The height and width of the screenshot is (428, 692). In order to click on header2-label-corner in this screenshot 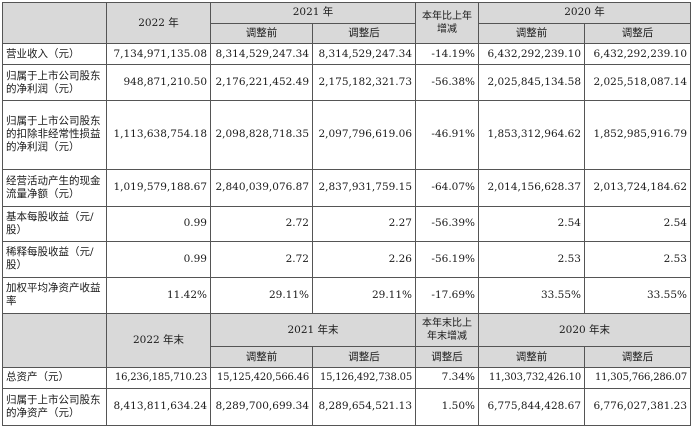, I will do `click(54, 340)`.